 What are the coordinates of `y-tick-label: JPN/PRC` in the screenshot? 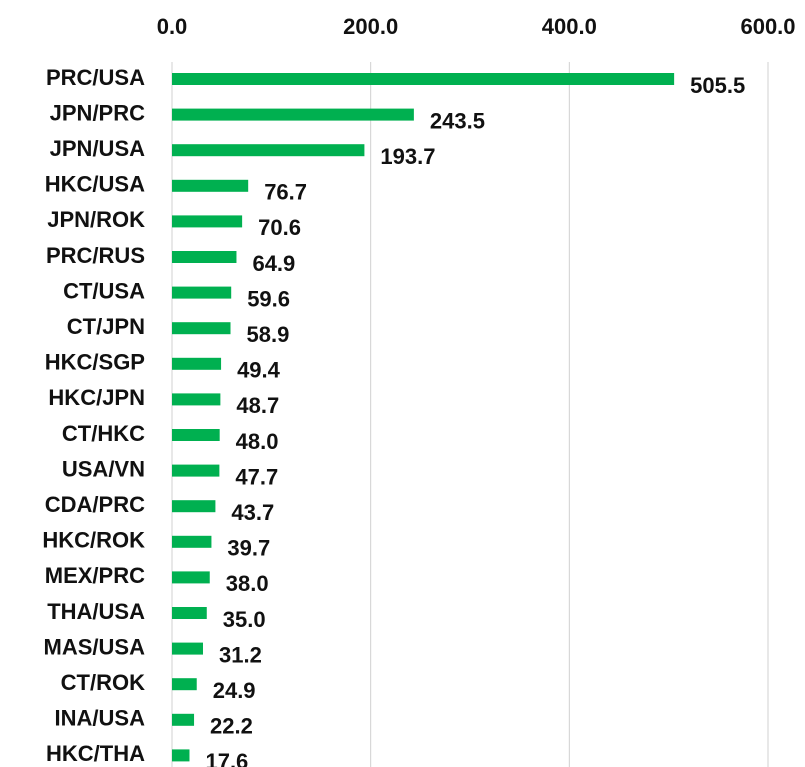 It's located at (97, 112).